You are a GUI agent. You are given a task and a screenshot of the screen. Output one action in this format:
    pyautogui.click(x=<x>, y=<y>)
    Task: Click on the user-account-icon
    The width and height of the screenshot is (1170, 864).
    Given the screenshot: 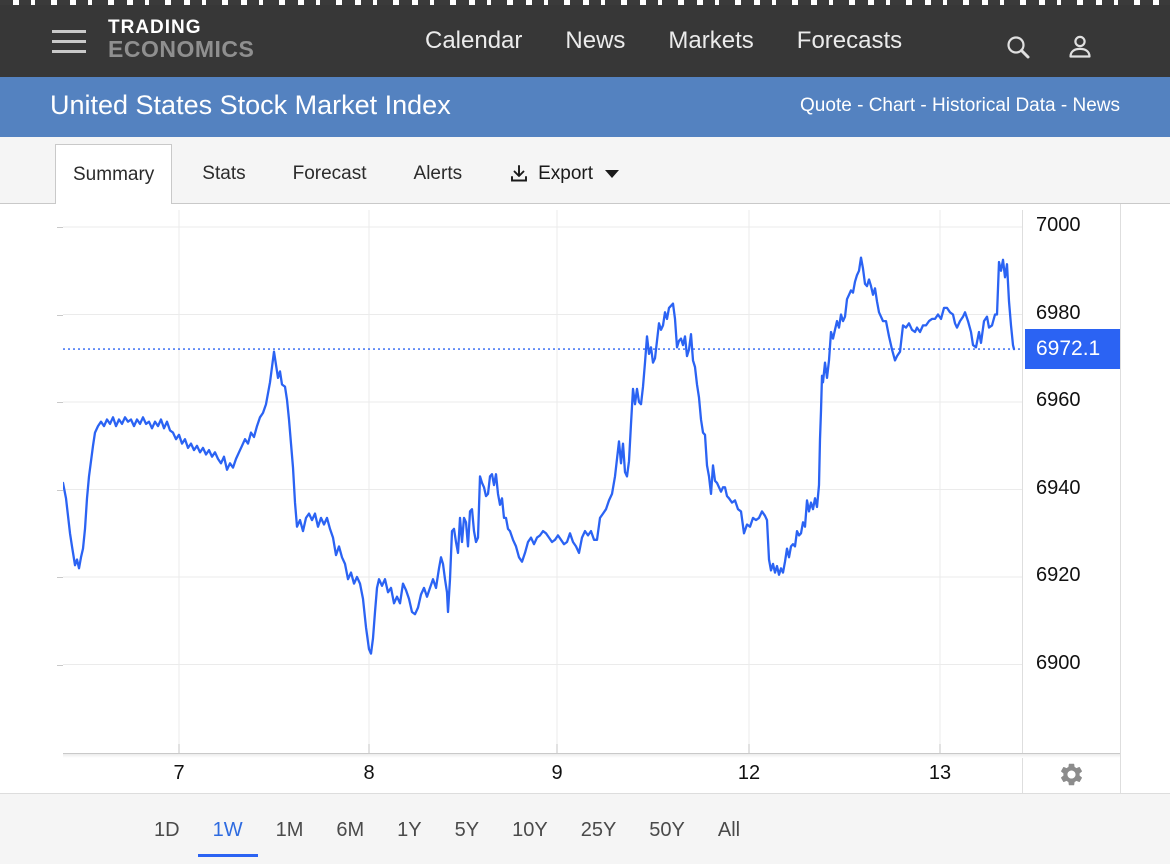 What is the action you would take?
    pyautogui.click(x=1080, y=47)
    